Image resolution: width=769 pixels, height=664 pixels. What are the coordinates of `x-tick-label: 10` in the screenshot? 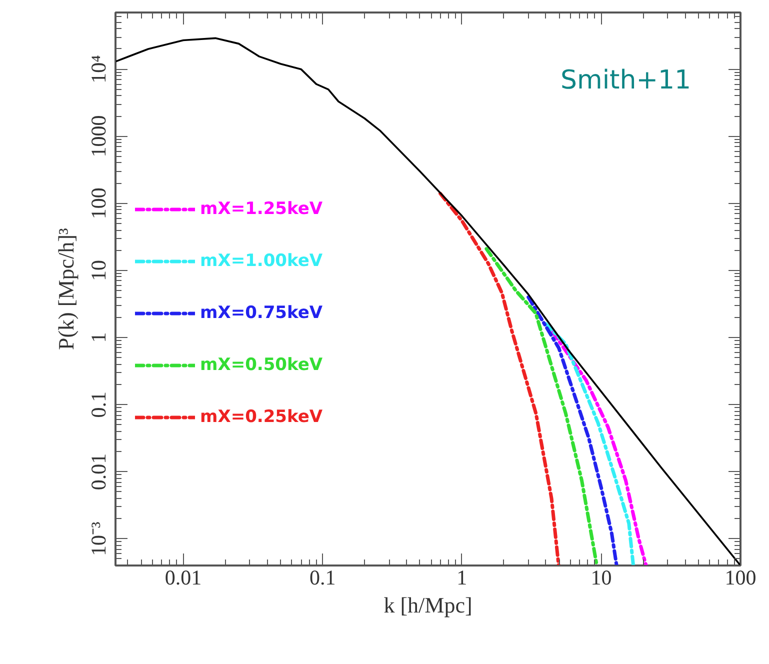 It's located at (601, 578).